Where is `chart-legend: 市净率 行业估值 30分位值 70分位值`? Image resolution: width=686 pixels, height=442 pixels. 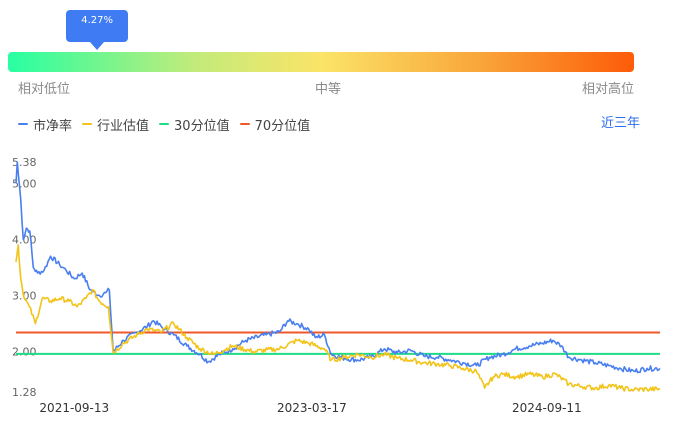 chart-legend: 市净率 行业估值 30分位值 70分位值 is located at coordinates (169, 124).